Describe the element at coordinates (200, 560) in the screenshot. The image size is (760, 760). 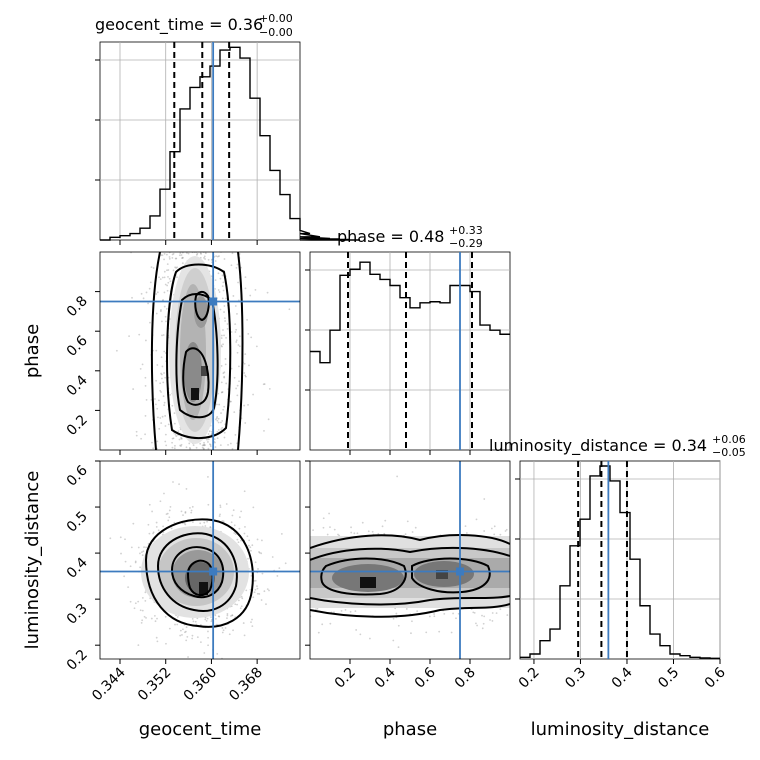
I see `panel-frame` at that location.